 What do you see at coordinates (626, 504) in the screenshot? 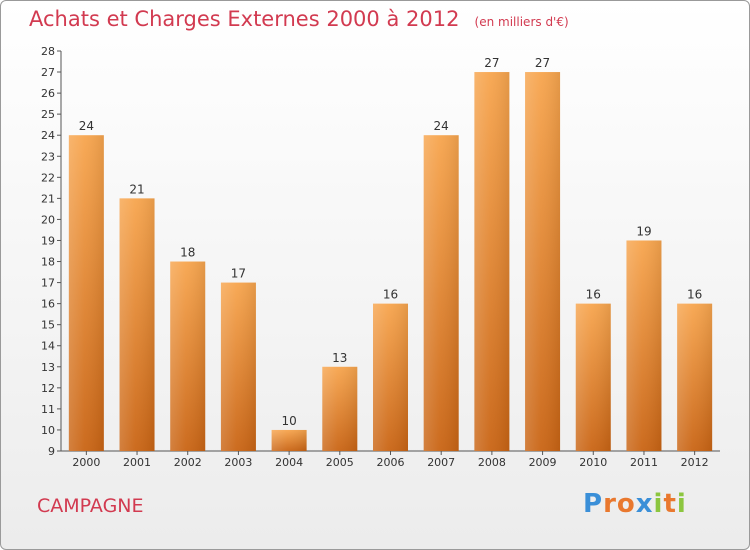
I see `logo-letter: o` at bounding box center [626, 504].